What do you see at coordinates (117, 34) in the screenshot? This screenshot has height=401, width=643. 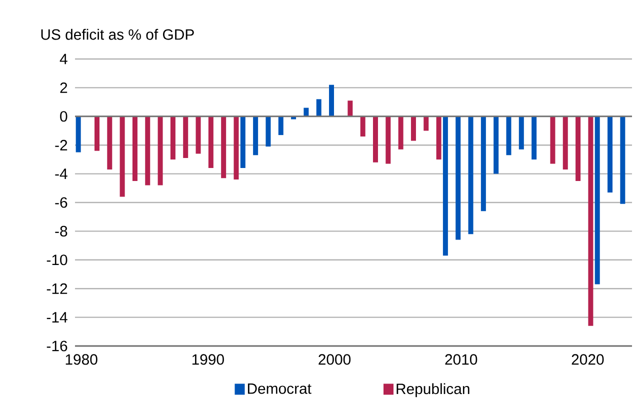 I see `y-axis-title: US deficit as % of GDP` at bounding box center [117, 34].